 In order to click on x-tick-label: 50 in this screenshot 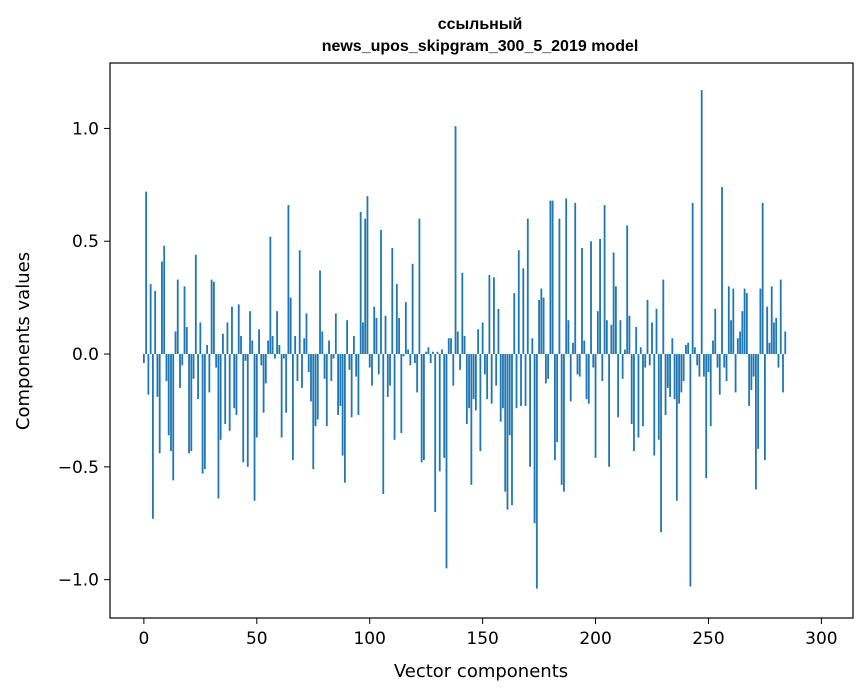, I will do `click(257, 639)`.